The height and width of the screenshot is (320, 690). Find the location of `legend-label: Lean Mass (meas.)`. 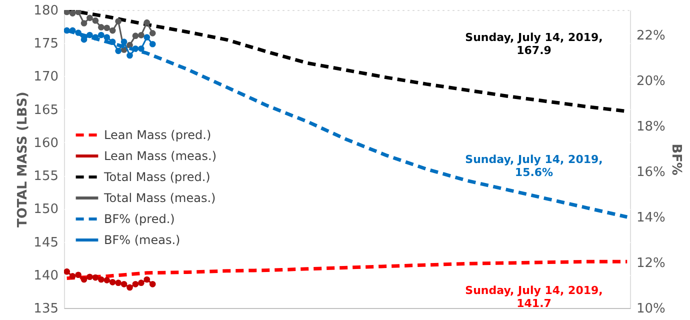

legend-label: Lean Mass (meas.) is located at coordinates (160, 156).